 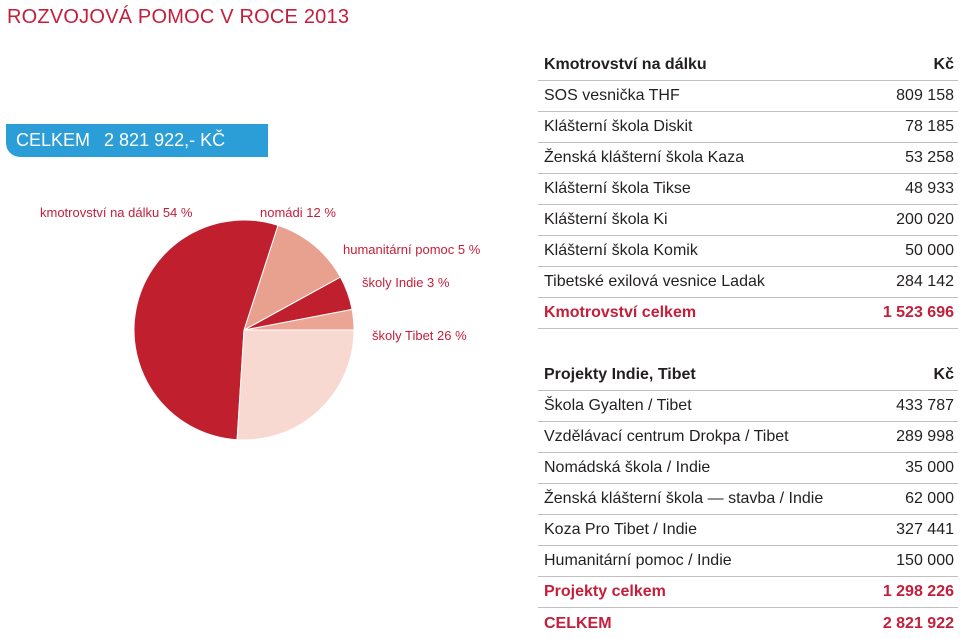 What do you see at coordinates (748, 65) in the screenshot?
I see `table-header: Kmotrovství na dálku Kč` at bounding box center [748, 65].